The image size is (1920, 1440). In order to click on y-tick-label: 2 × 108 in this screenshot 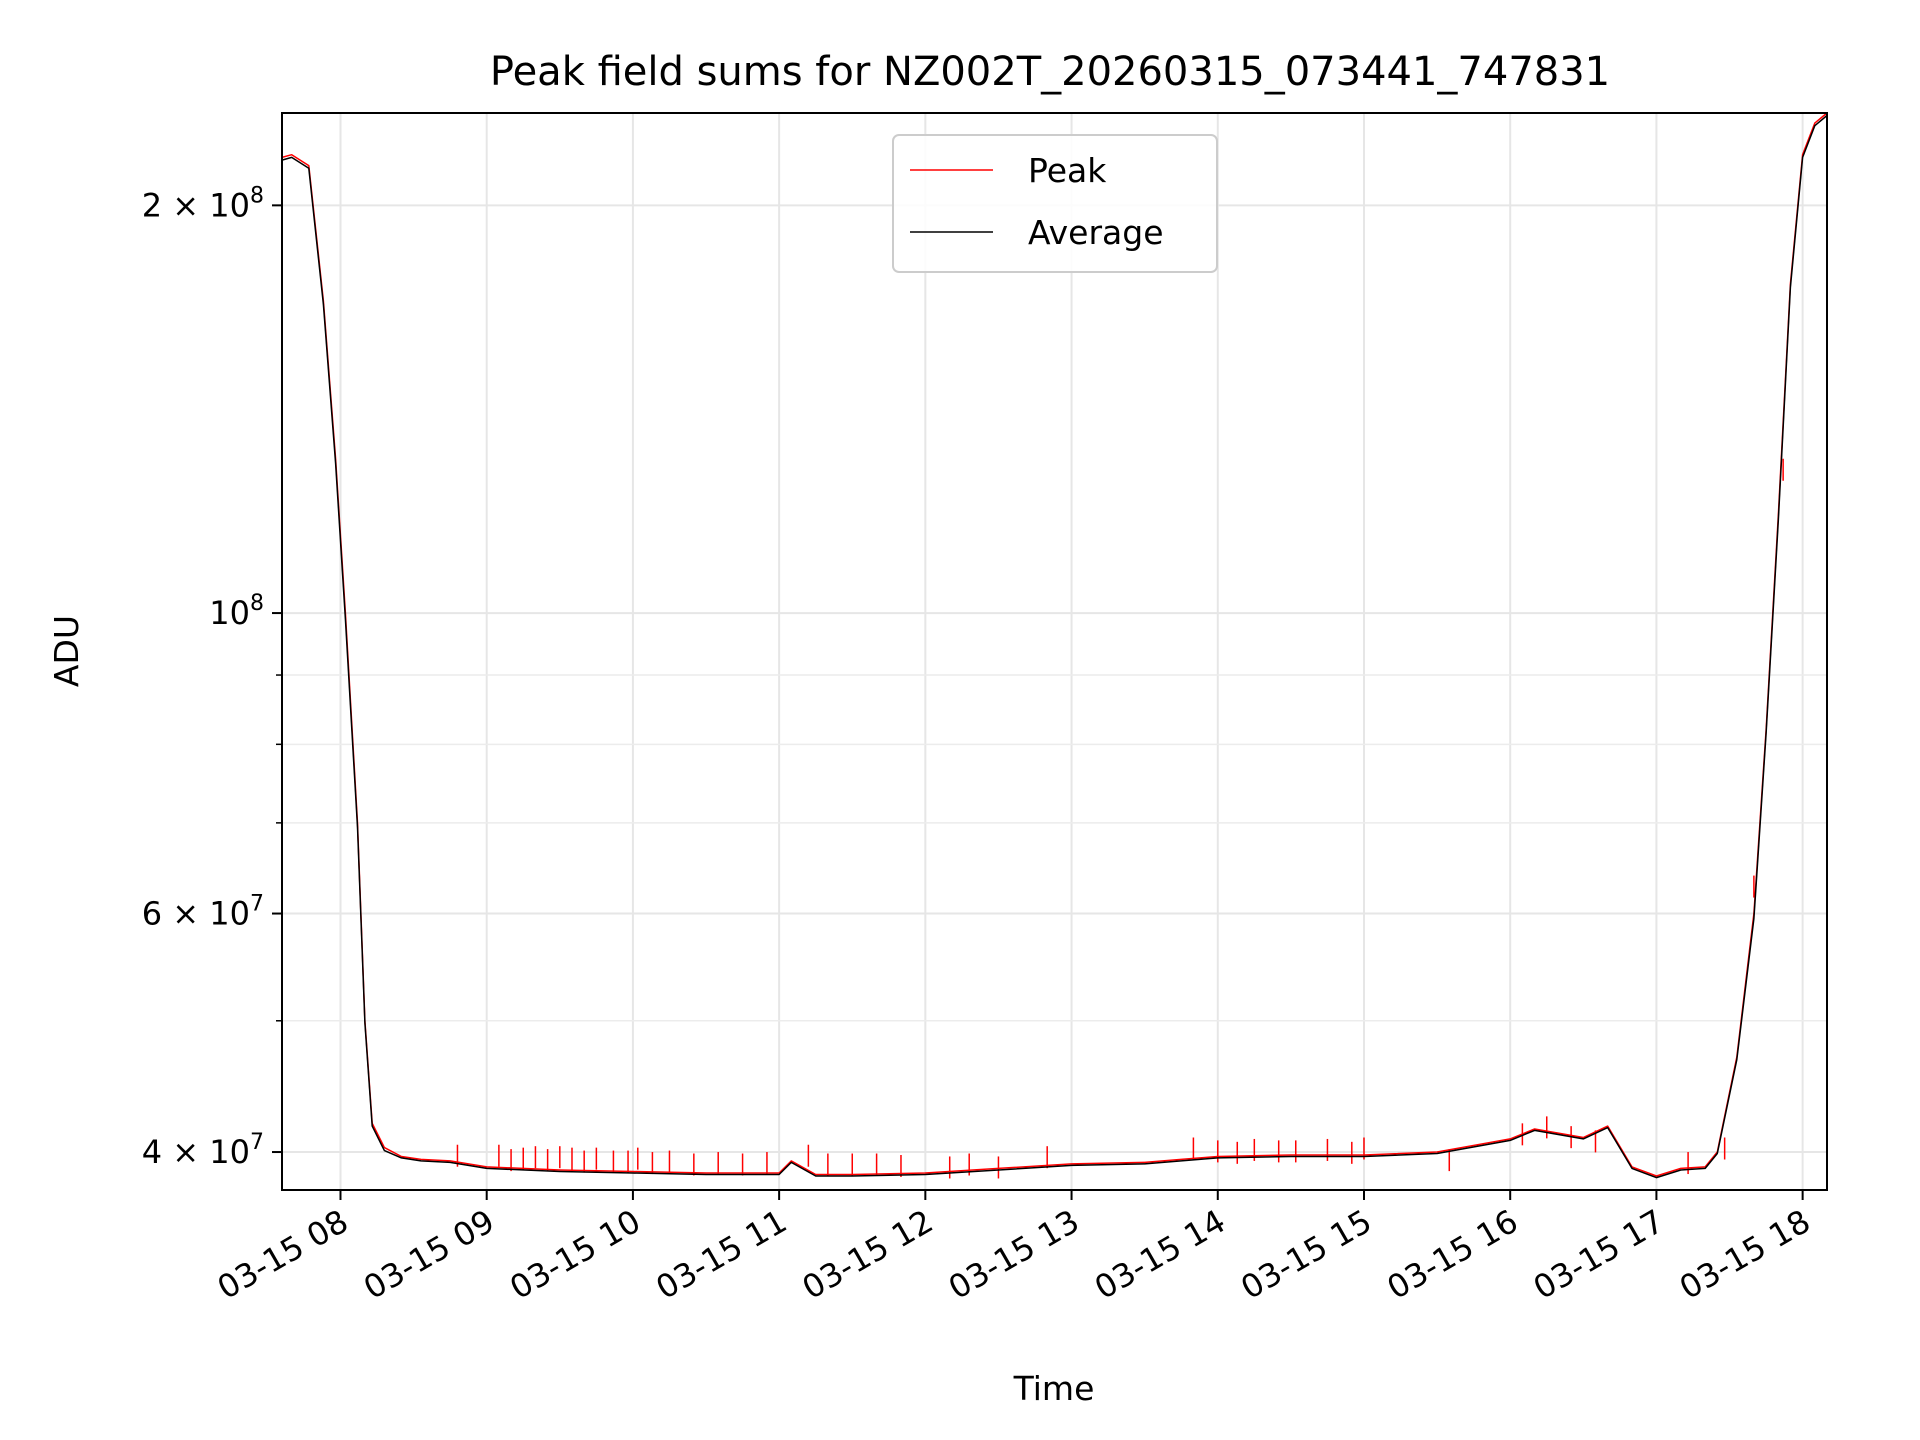, I will do `click(203, 203)`.